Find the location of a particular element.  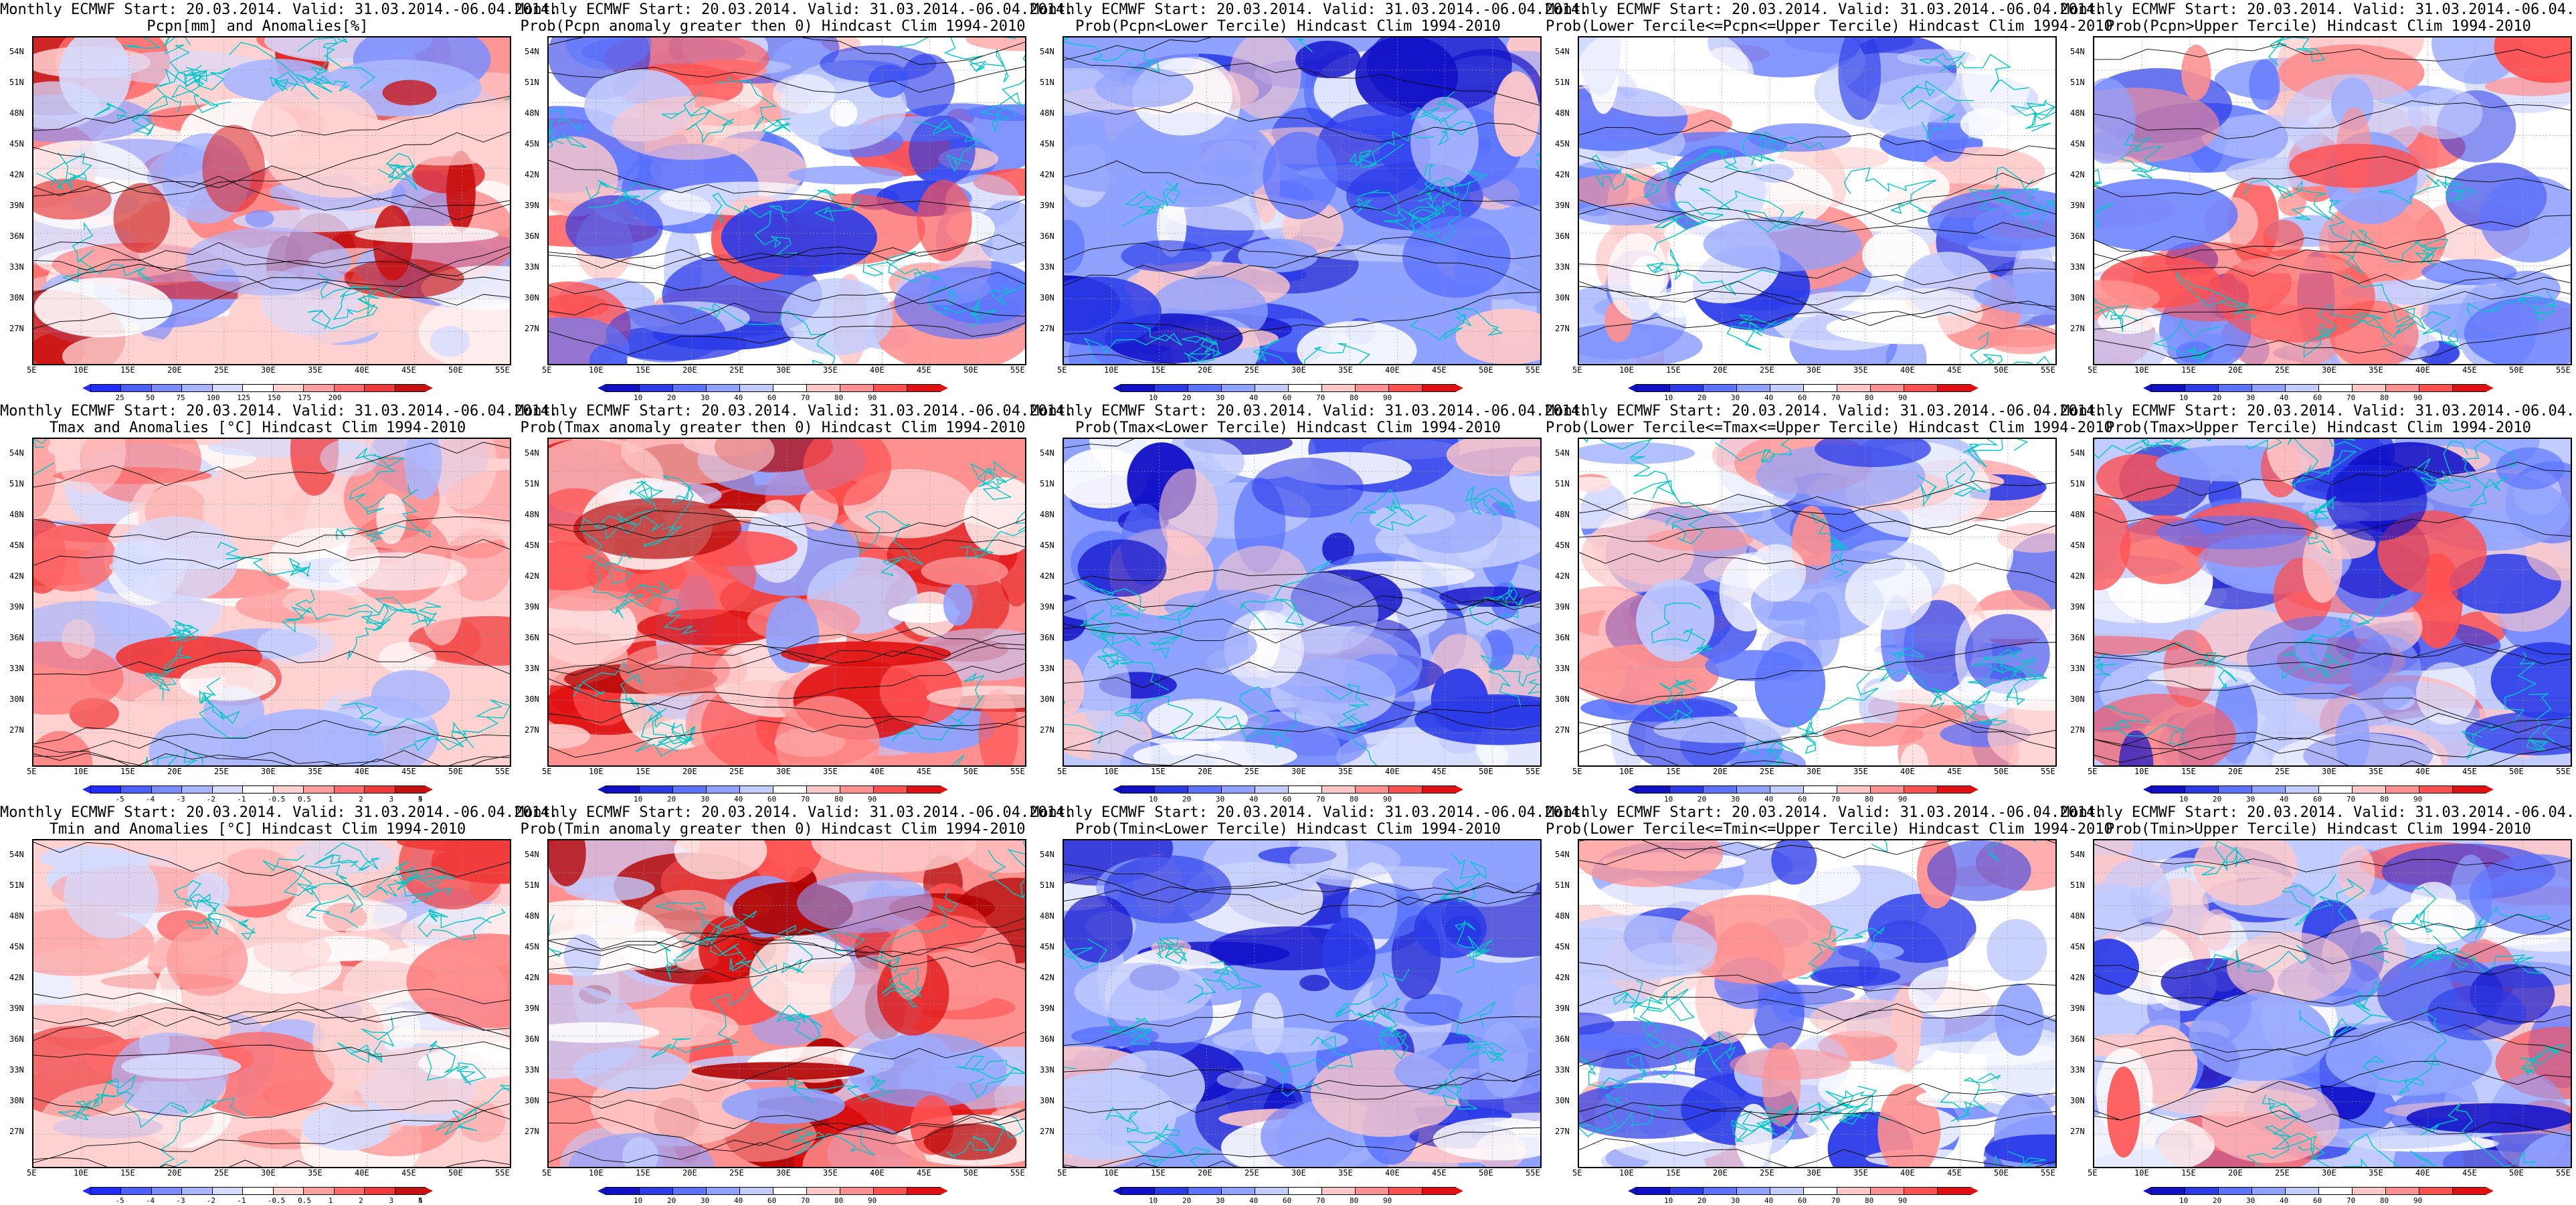

lat-label: 42N is located at coordinates (532, 977).